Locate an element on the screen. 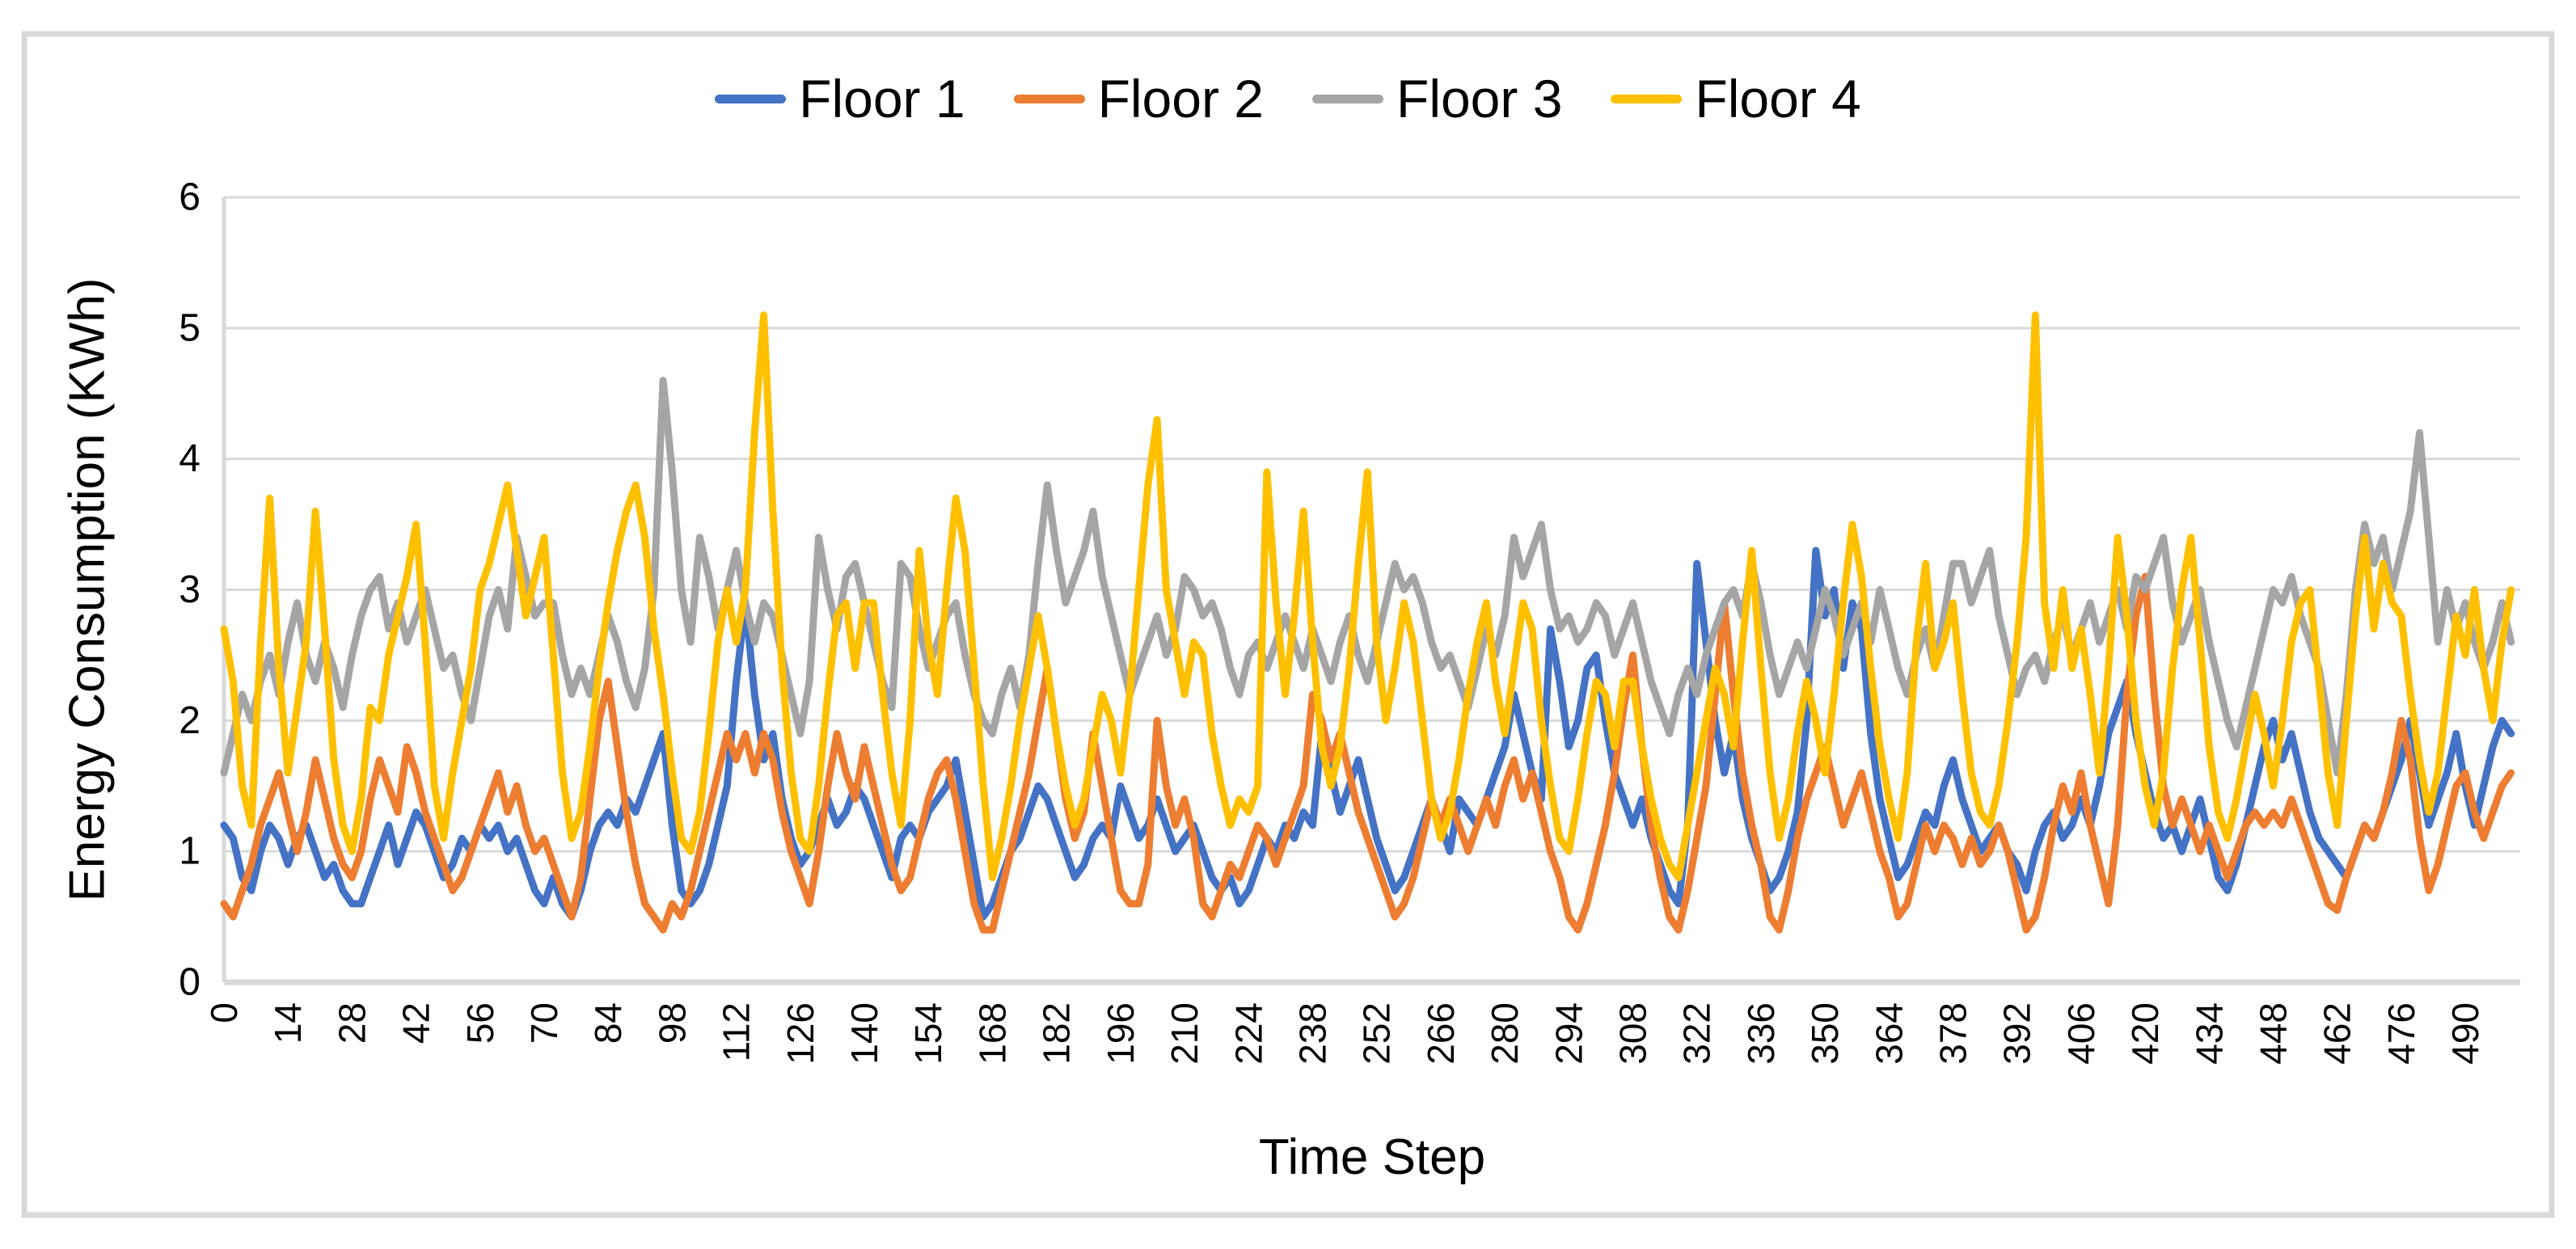  legend-item-floor-4: Floor 4 is located at coordinates (1736, 99).